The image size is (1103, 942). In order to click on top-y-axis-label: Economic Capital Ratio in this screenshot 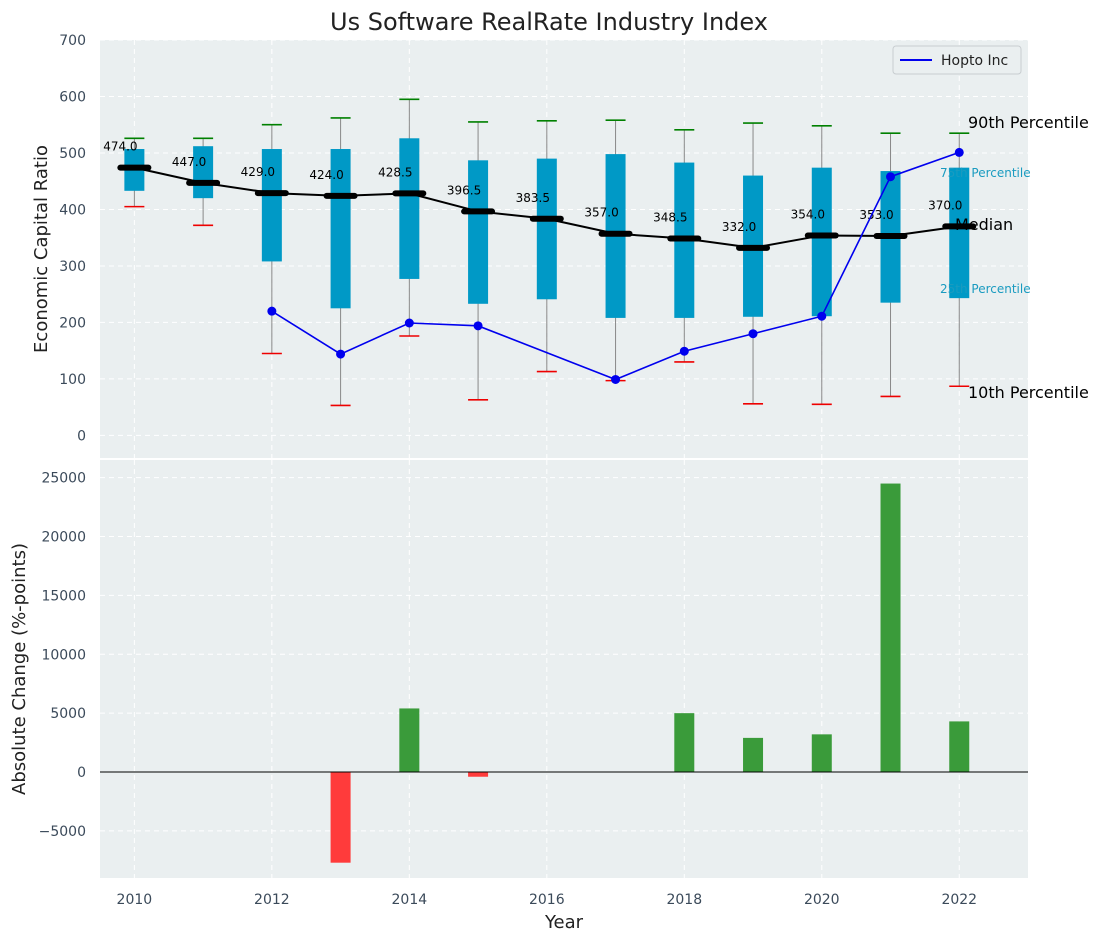, I will do `click(41, 249)`.